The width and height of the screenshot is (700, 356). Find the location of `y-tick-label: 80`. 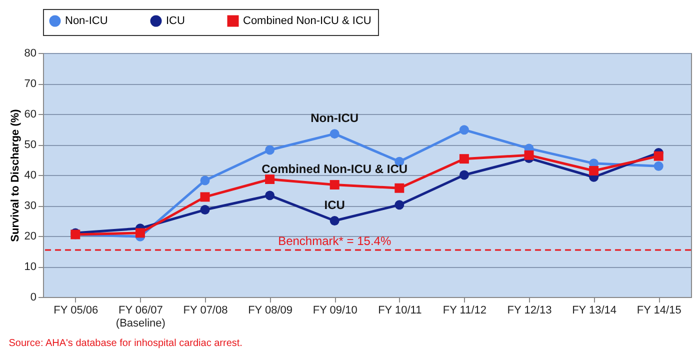

y-tick-label: 80 is located at coordinates (30, 54).